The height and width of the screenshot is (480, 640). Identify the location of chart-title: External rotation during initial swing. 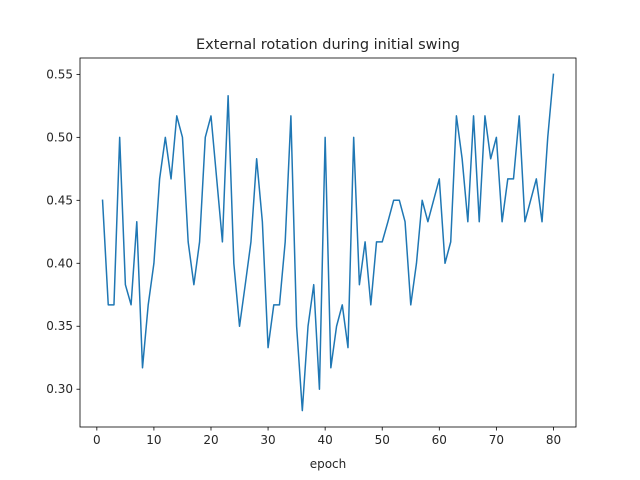
(328, 45).